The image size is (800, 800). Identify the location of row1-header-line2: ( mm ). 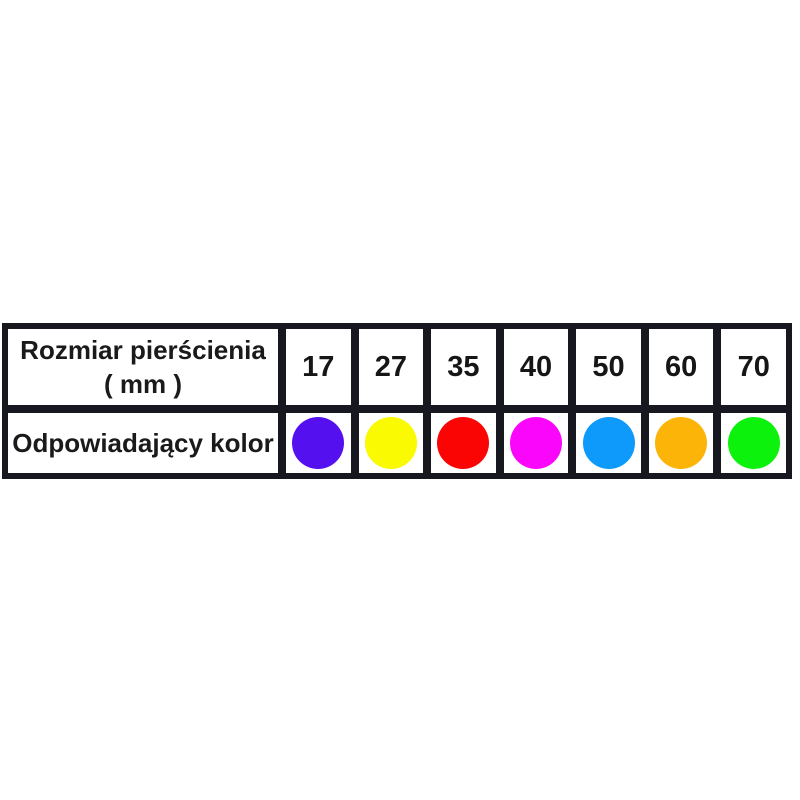
(143, 384).